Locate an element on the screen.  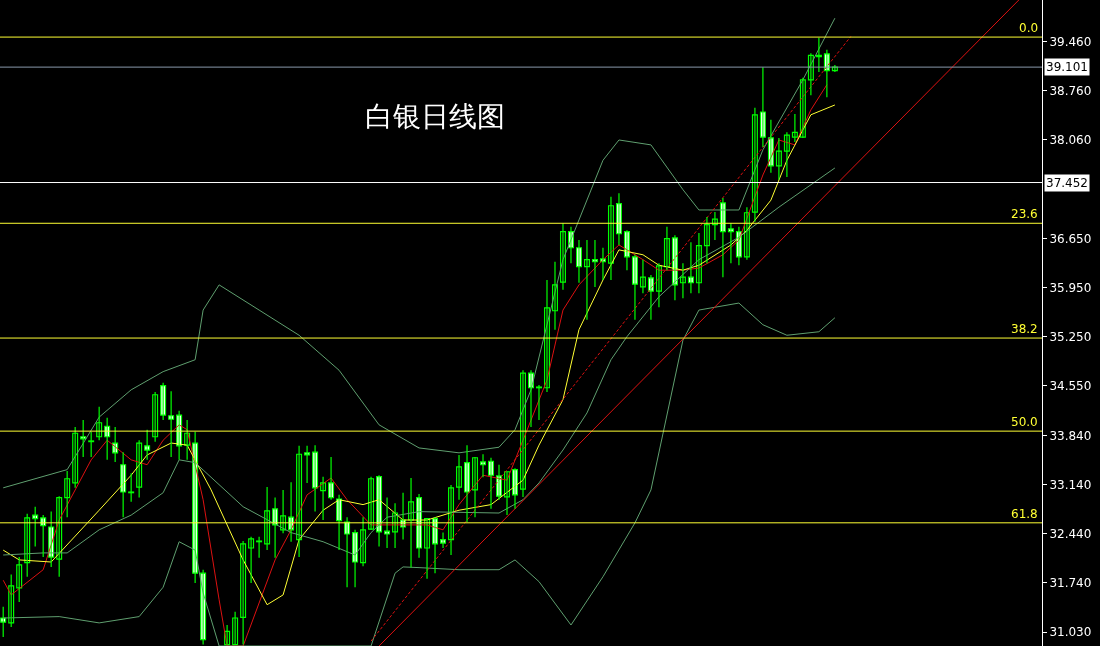
y-tick-label: 36.650 is located at coordinates (1070, 238).